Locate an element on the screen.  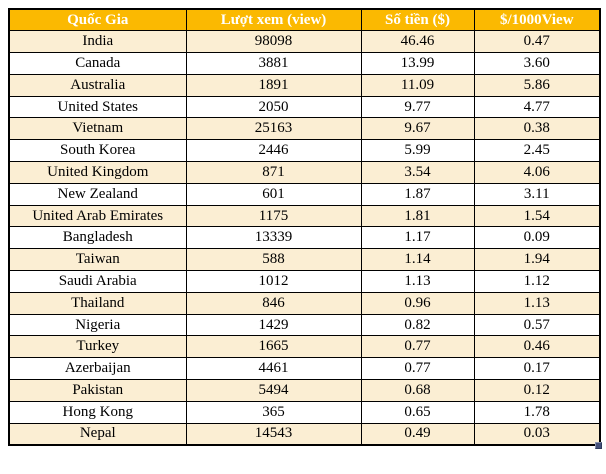
cell-rate-per-1000: 5.86 is located at coordinates (537, 85).